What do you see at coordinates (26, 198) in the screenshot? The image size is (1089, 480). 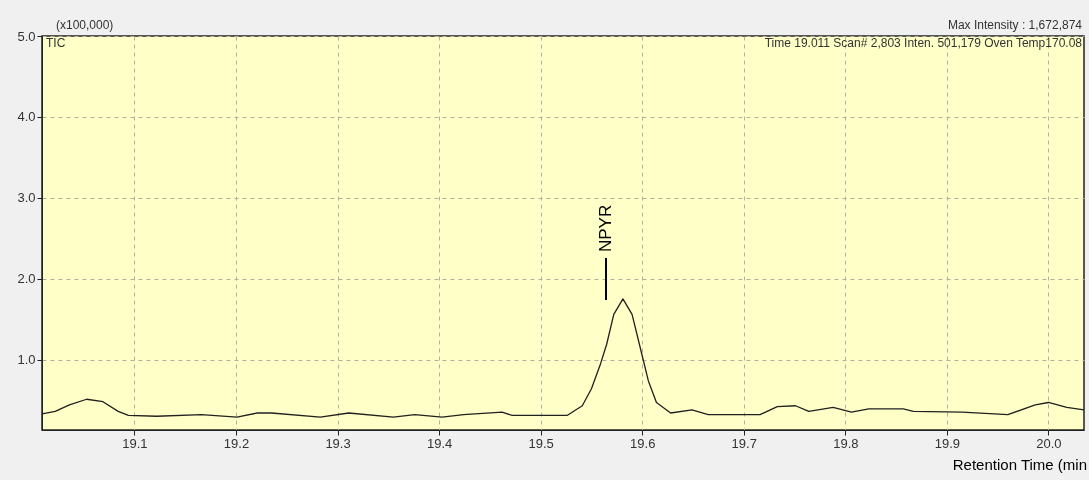 I see `y-tick-label: 3.0` at bounding box center [26, 198].